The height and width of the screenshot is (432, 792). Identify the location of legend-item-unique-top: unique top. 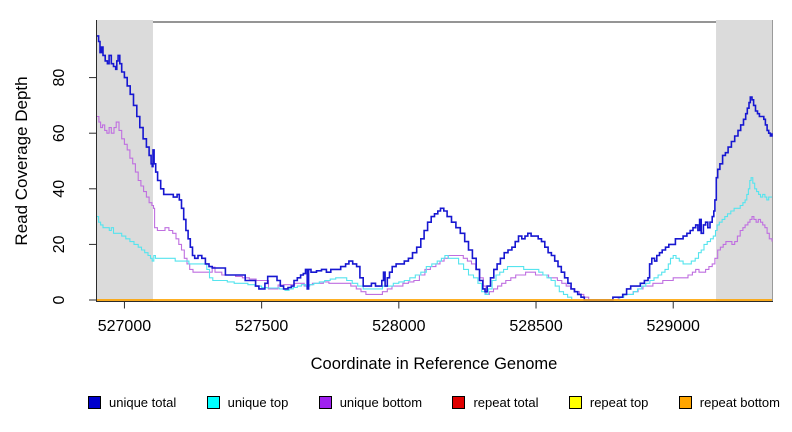
(247, 402).